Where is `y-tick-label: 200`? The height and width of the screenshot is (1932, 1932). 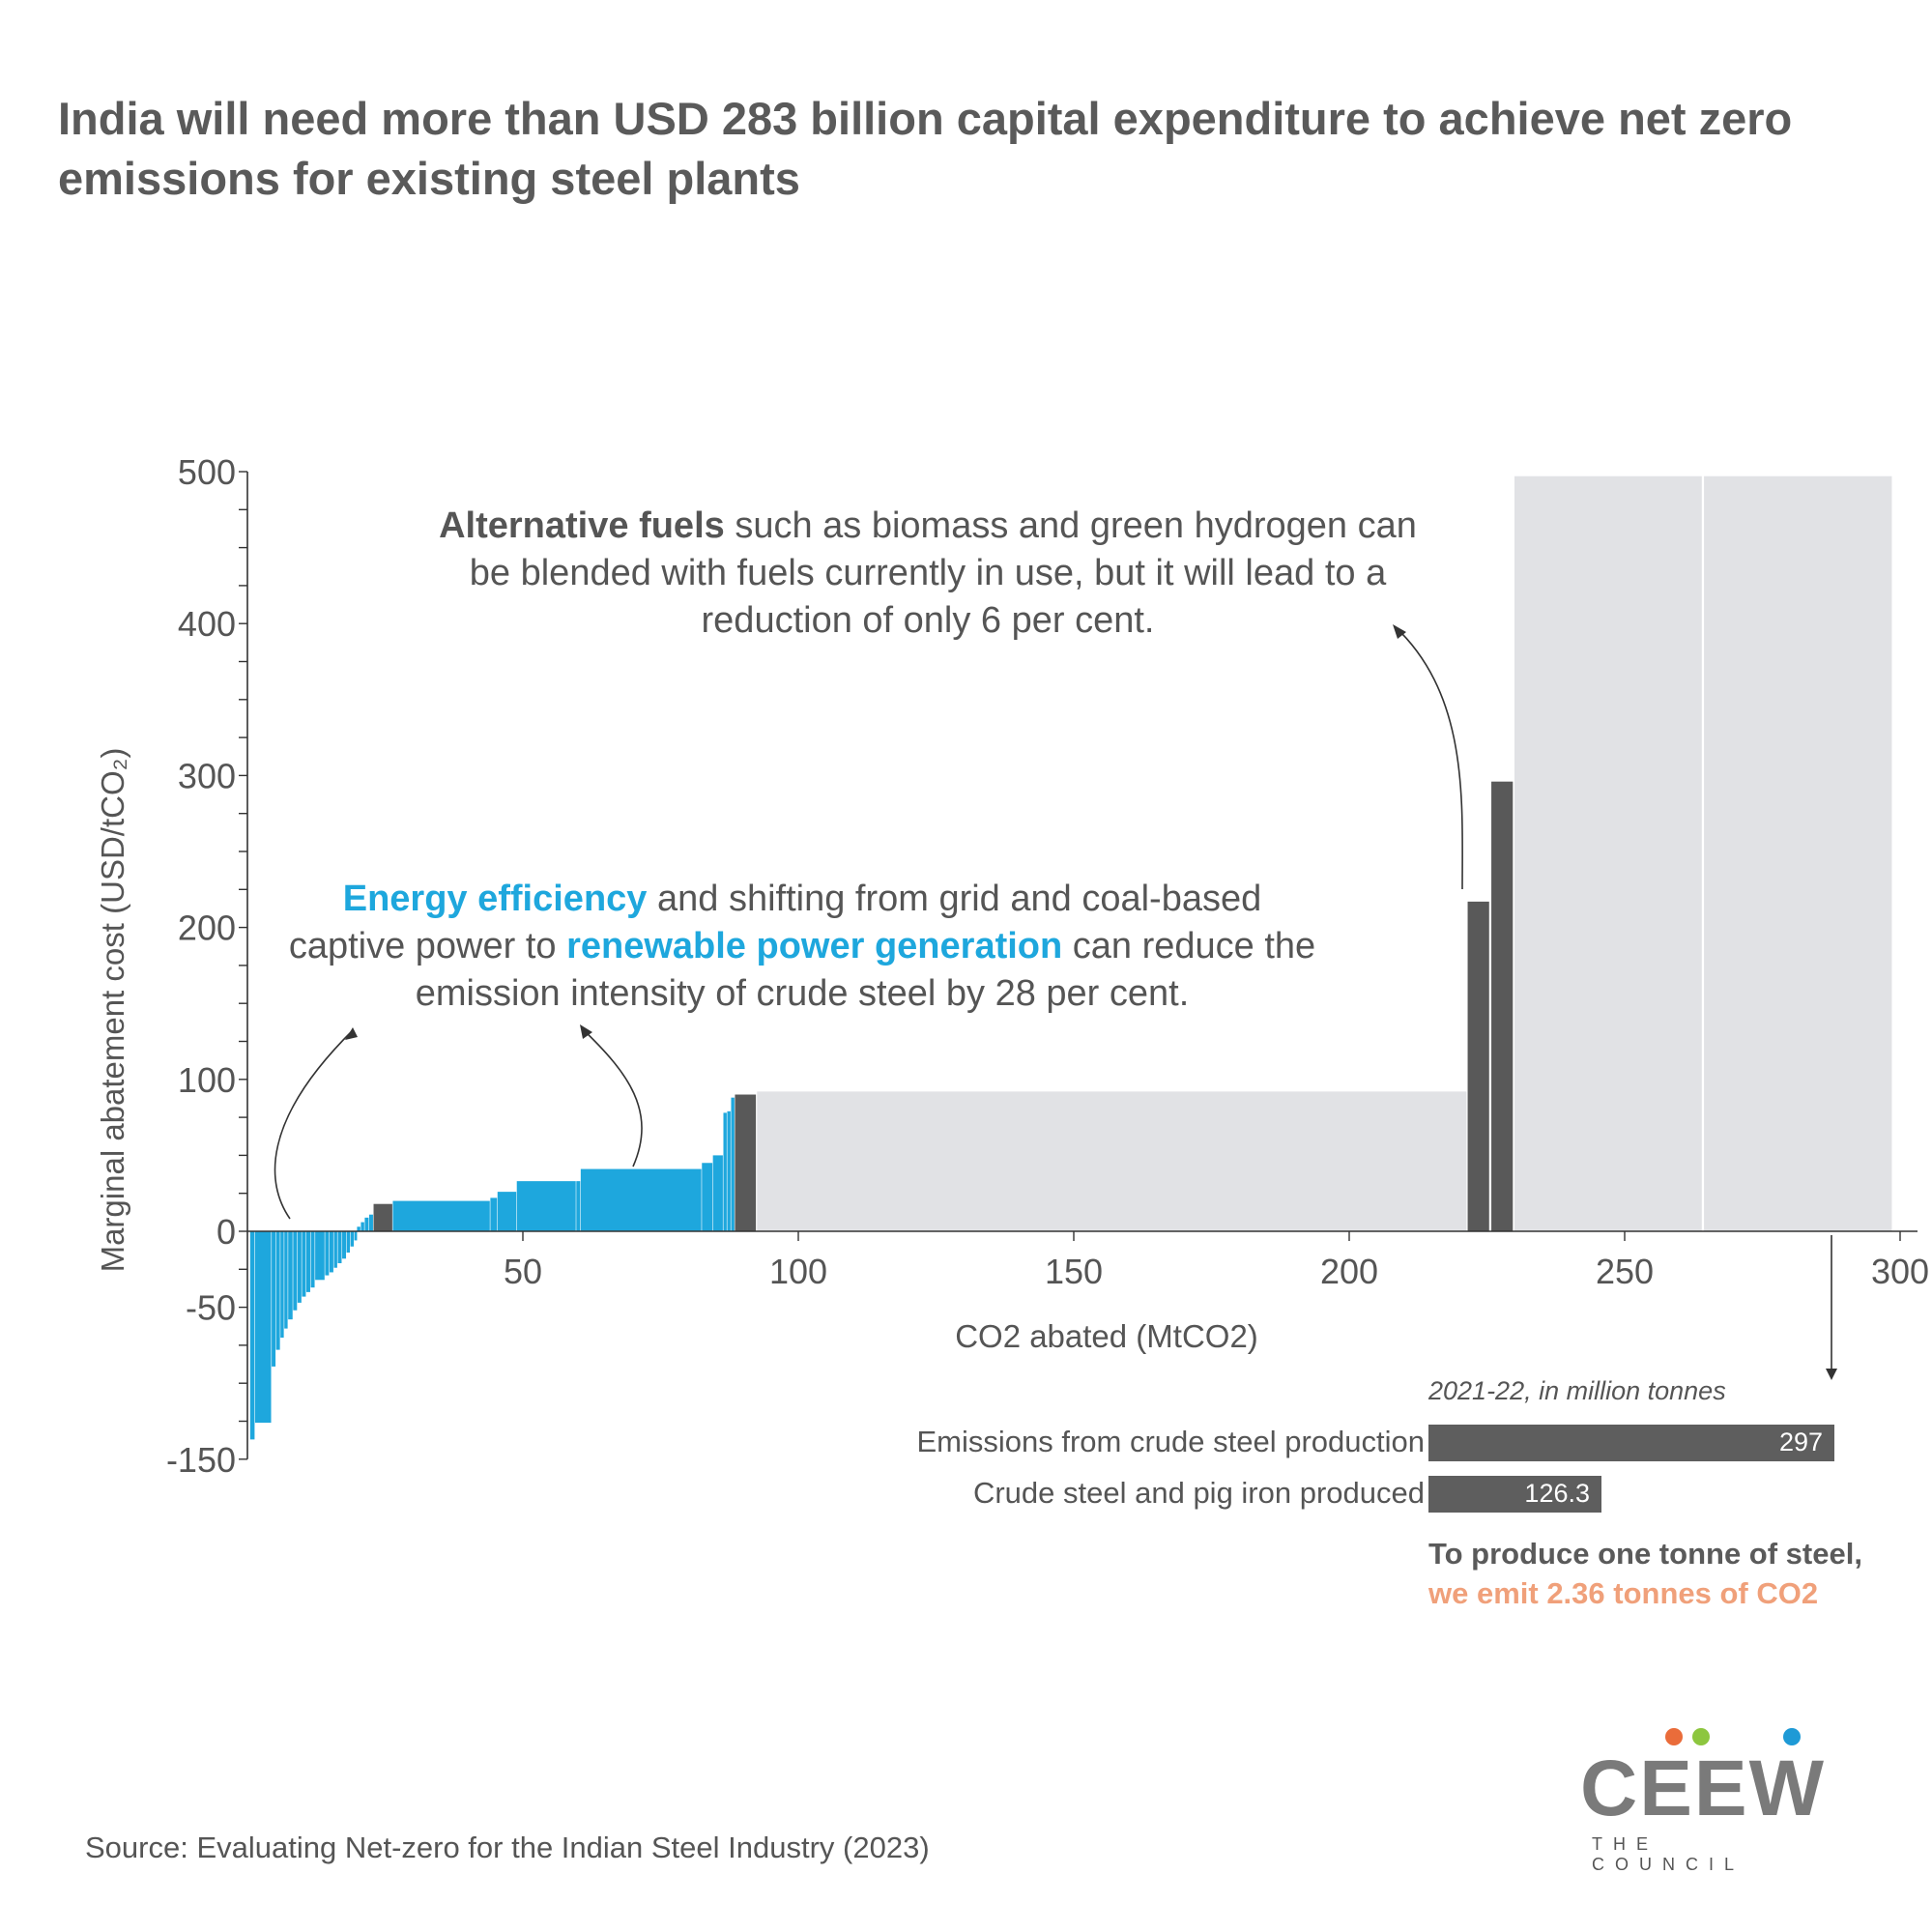
y-tick-label: 200 is located at coordinates (207, 928).